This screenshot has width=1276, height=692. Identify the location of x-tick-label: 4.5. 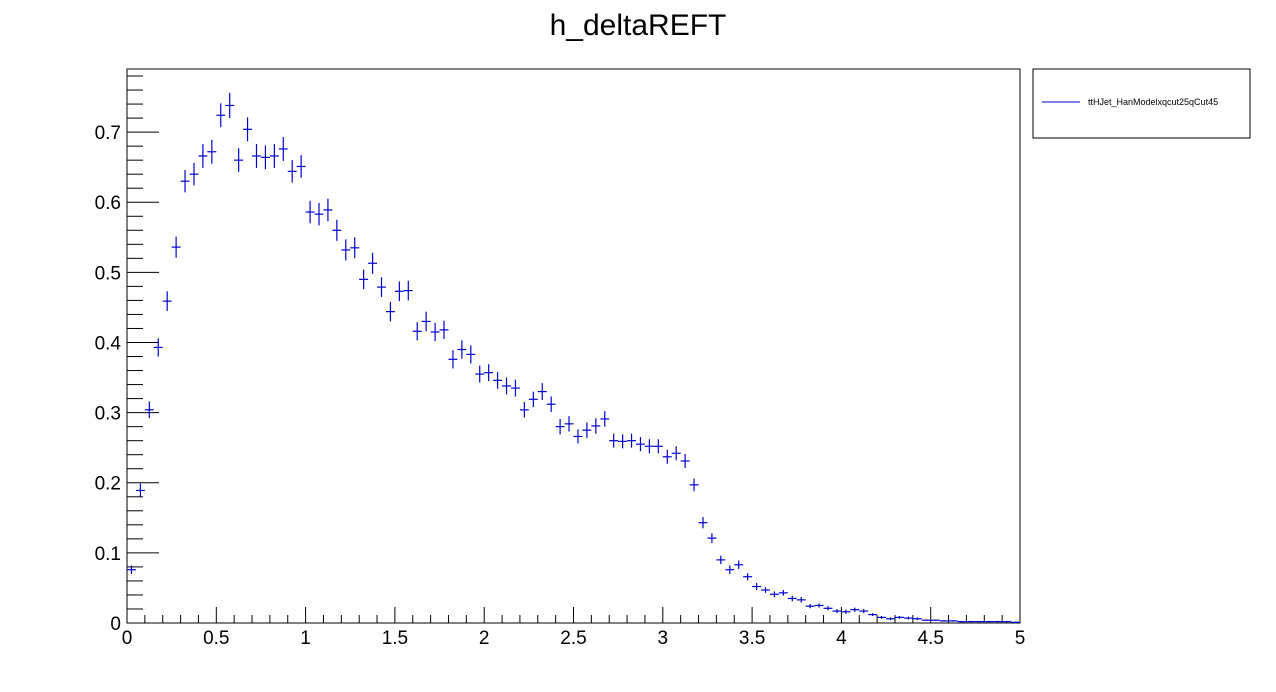
(930, 638).